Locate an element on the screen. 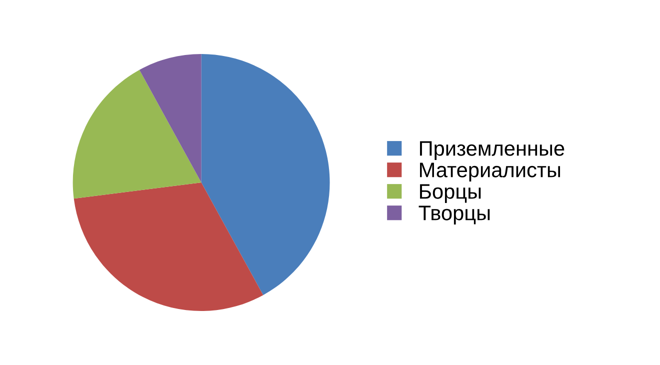  legend-label: Борцы is located at coordinates (450, 193).